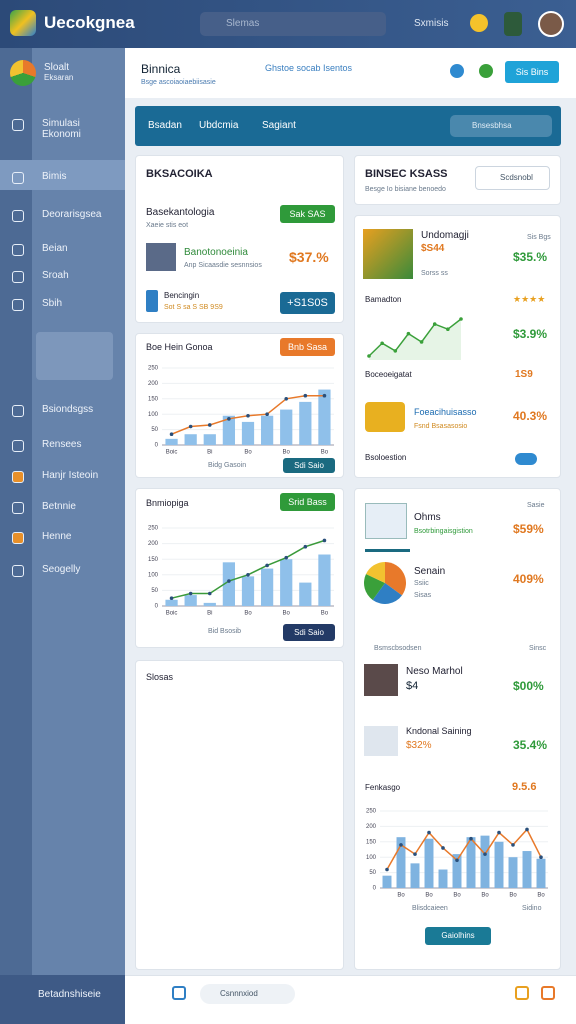 Image resolution: width=576 pixels, height=1024 pixels. What do you see at coordinates (458, 936) in the screenshot?
I see `card-button: Gaiolhins` at bounding box center [458, 936].